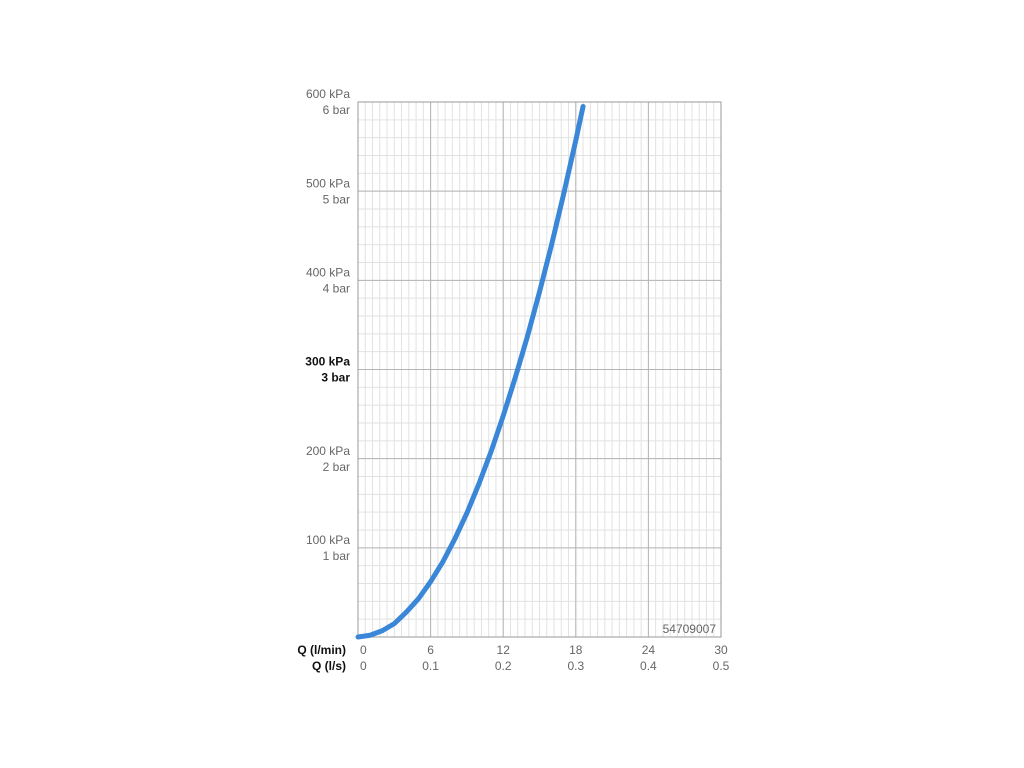 The width and height of the screenshot is (1024, 768). I want to click on y2-tick-label: 1 bar, so click(336, 556).